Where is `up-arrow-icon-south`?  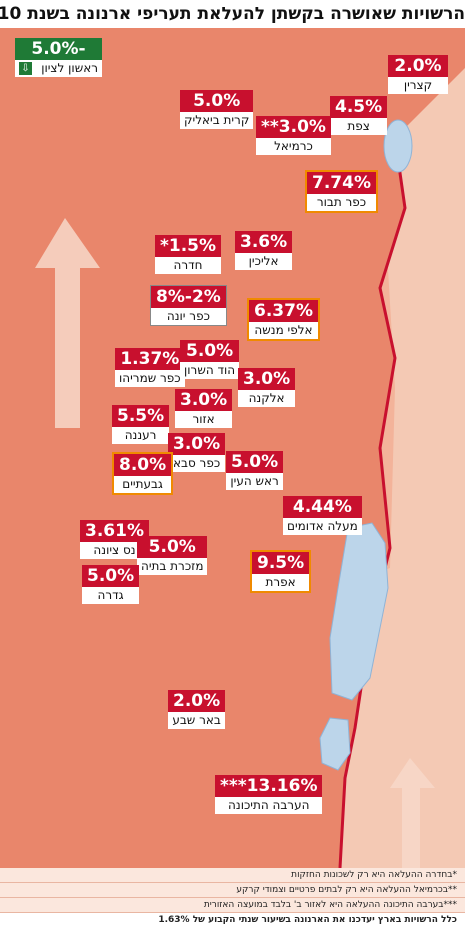
up-arrow-icon-south is located at coordinates (412, 813).